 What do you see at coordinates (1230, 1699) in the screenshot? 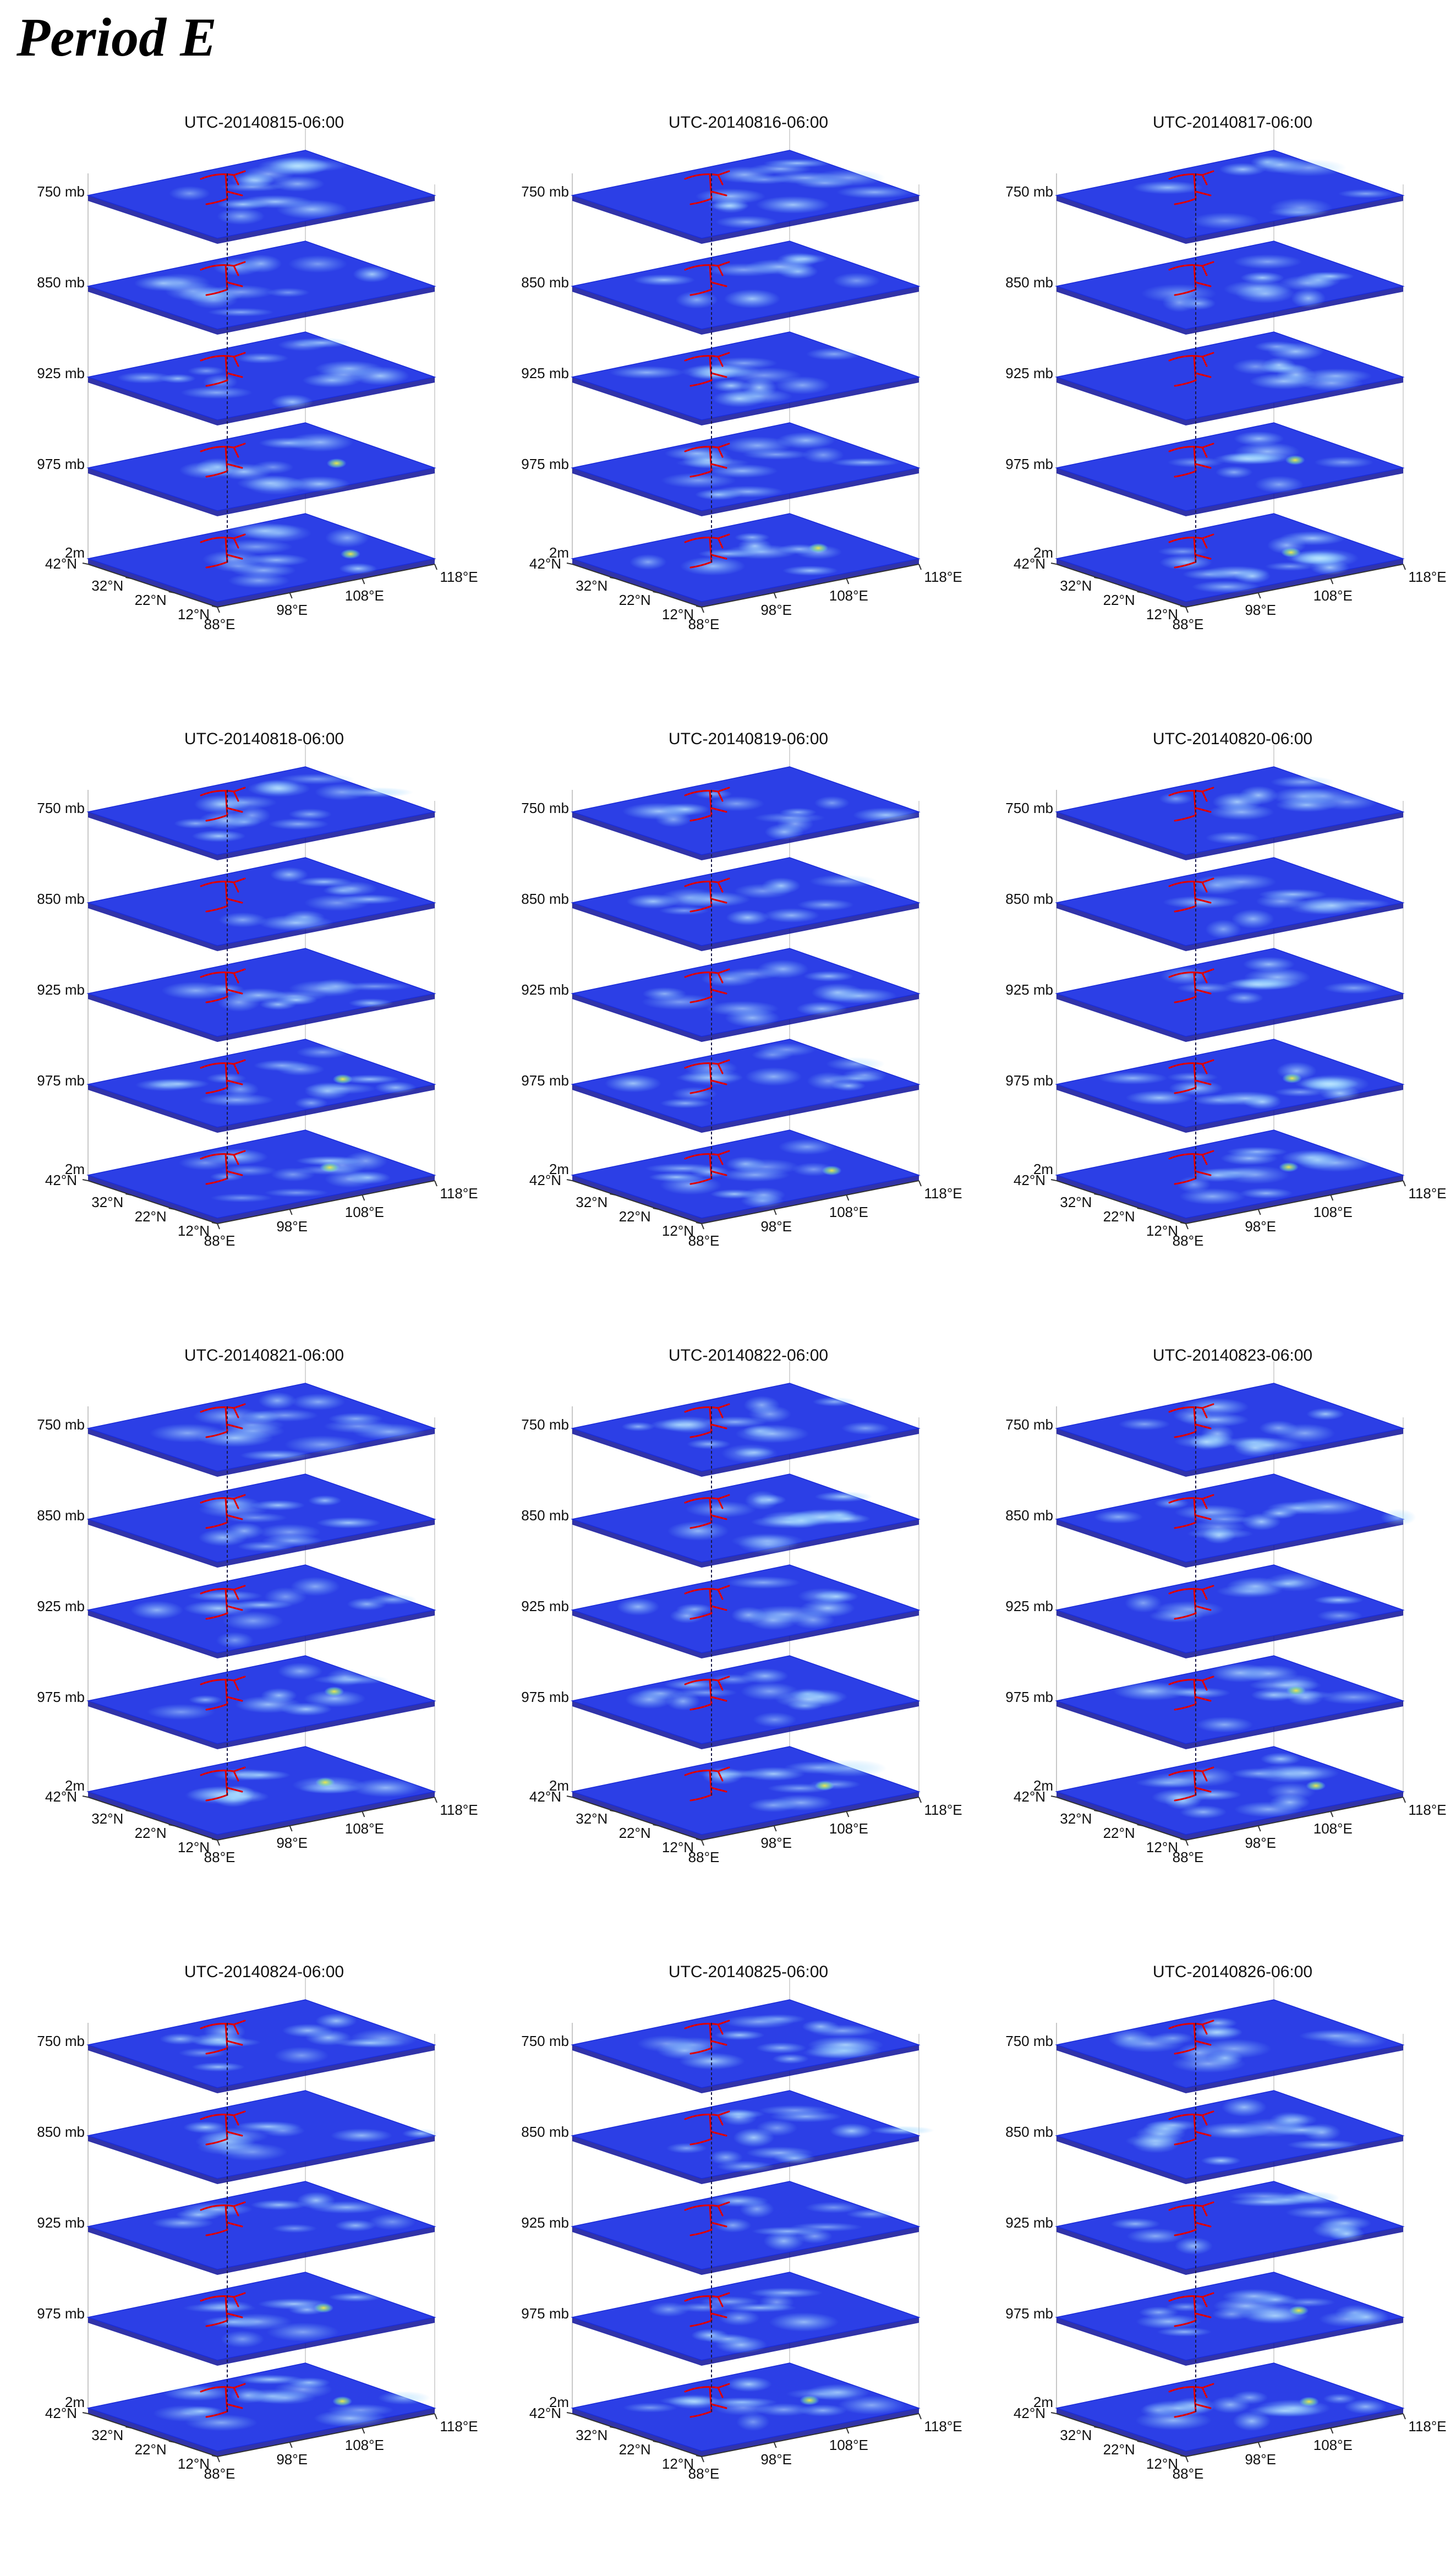
I see `plane-surface` at bounding box center [1230, 1699].